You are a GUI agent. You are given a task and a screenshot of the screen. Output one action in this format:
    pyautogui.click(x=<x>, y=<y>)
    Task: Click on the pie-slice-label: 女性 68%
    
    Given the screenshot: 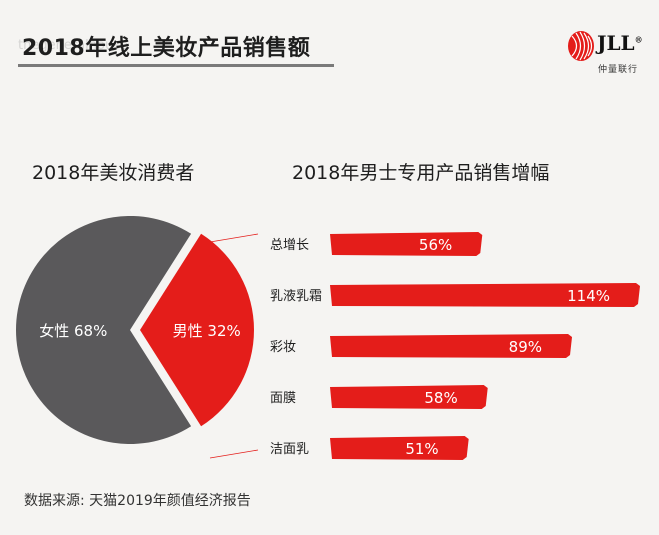 What is the action you would take?
    pyautogui.click(x=73, y=331)
    